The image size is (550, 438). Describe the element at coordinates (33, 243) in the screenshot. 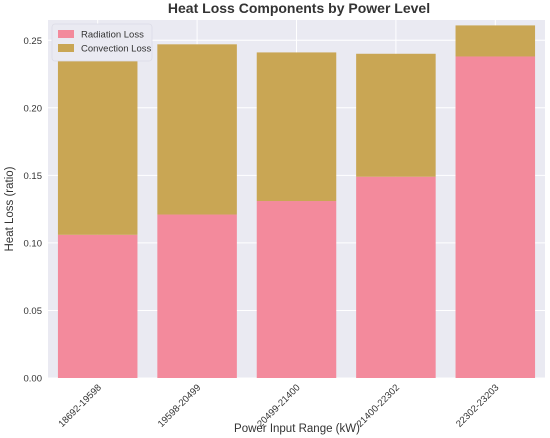

I see `y-tick-label: 0.10` at that location.